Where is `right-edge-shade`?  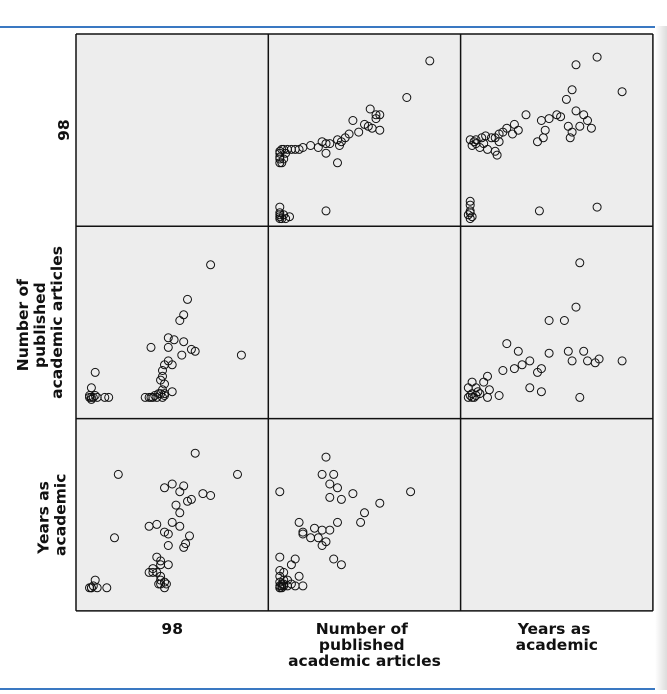 right-edge-shade is located at coordinates (661, 358).